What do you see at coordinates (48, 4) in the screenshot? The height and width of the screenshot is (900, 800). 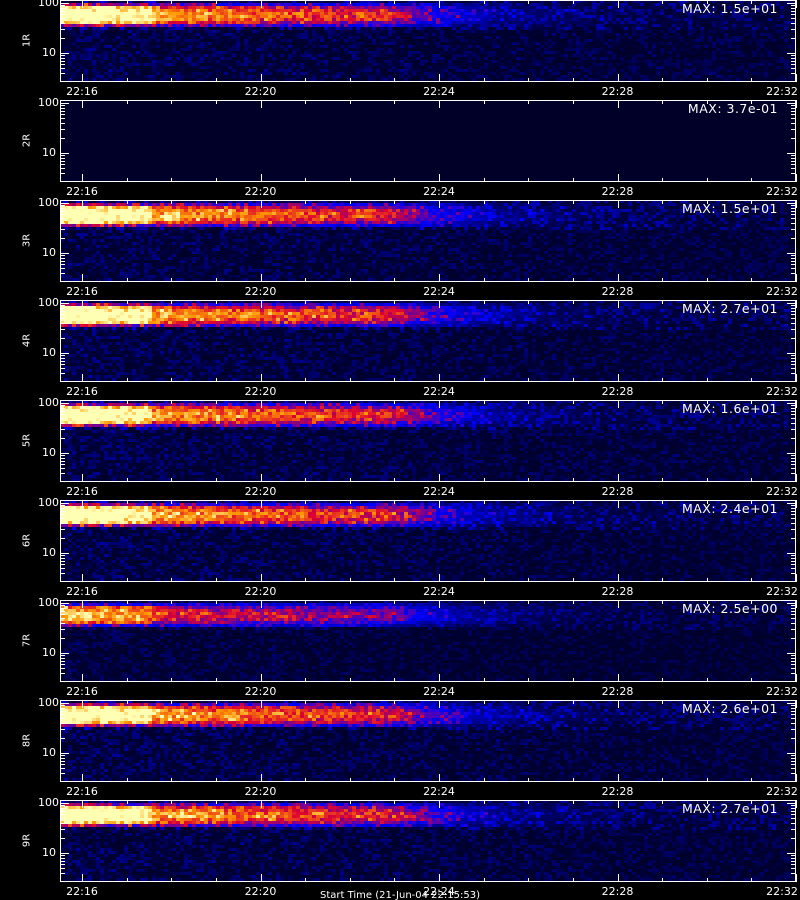 I see `y-tick-label: 100` at bounding box center [48, 4].